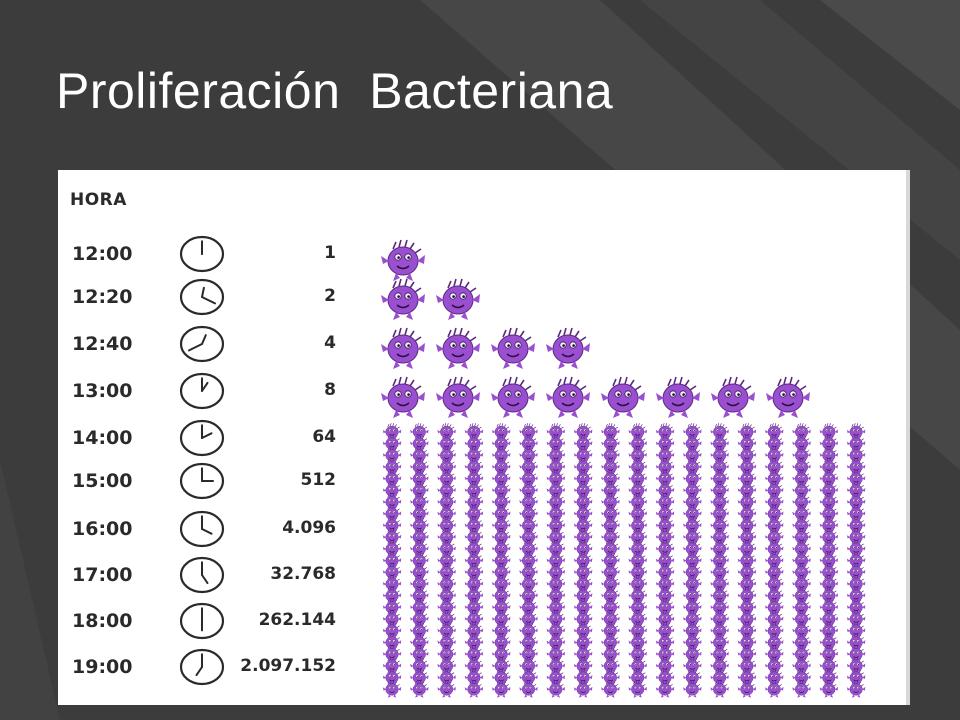 Image resolution: width=960 pixels, height=720 pixels. Describe the element at coordinates (330, 253) in the screenshot. I see `bacteria-count: 1` at that location.